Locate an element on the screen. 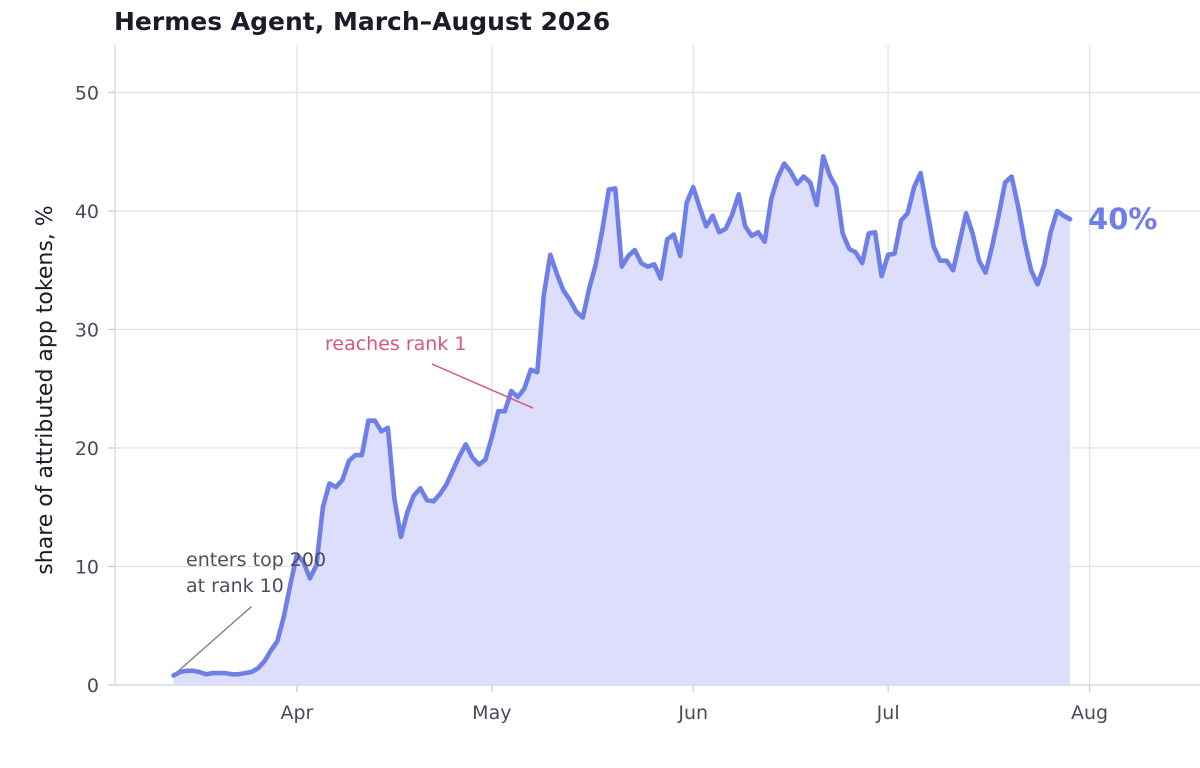 Image resolution: width=1200 pixels, height=768 pixels. annotation-enters-top-200: enters top 200 at rank 10 is located at coordinates (259, 573).